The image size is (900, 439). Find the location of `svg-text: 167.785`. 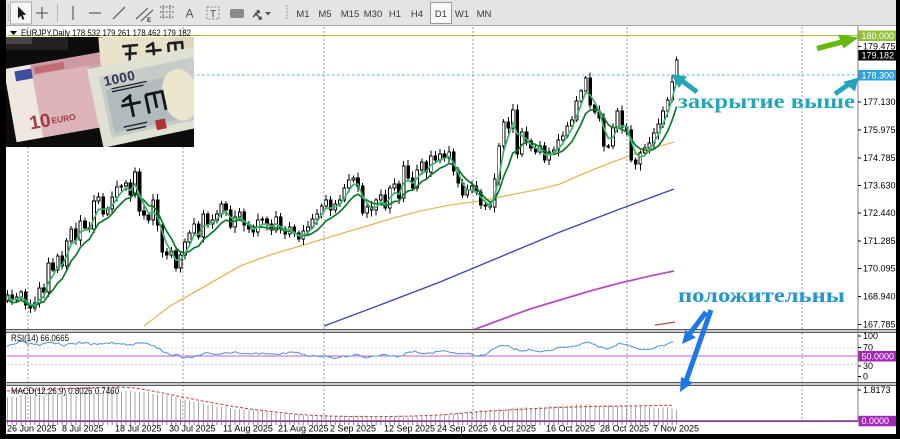

svg-text: 167.785 is located at coordinates (879, 325).